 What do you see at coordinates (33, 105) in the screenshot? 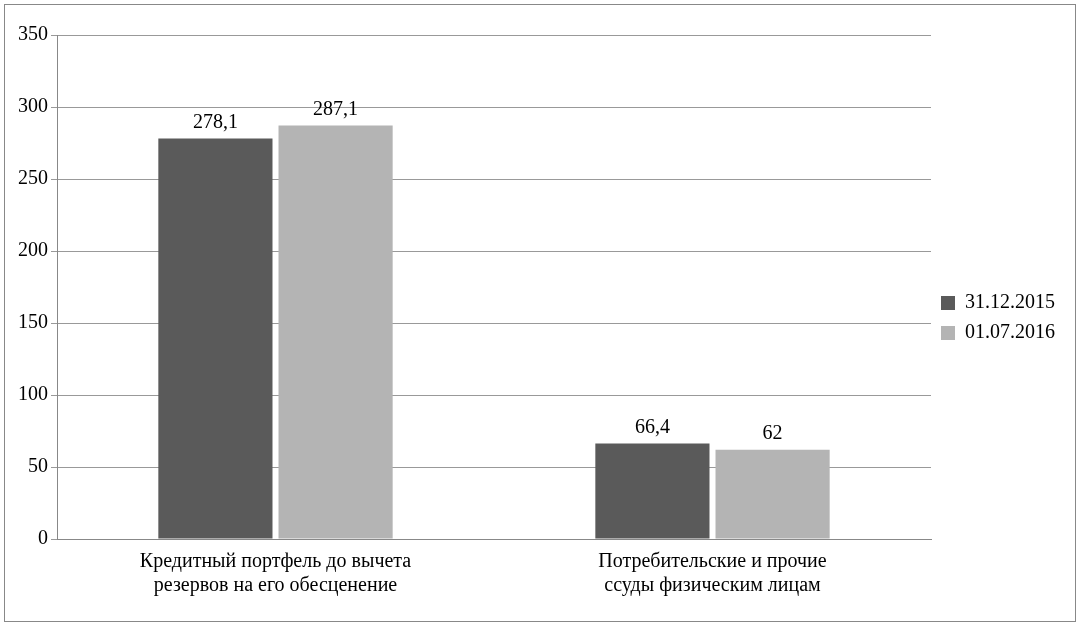
I see `y-tick-label: 300` at bounding box center [33, 105].